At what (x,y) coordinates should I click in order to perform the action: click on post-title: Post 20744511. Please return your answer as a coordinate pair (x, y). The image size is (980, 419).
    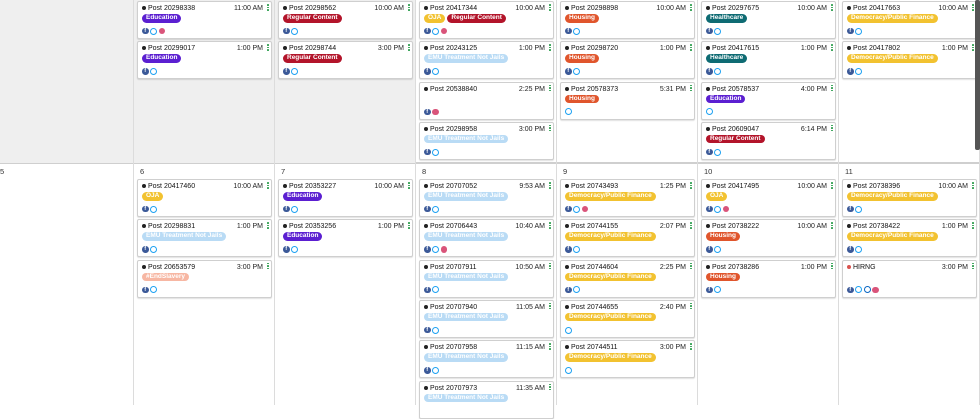
    Looking at the image, I should click on (591, 347).